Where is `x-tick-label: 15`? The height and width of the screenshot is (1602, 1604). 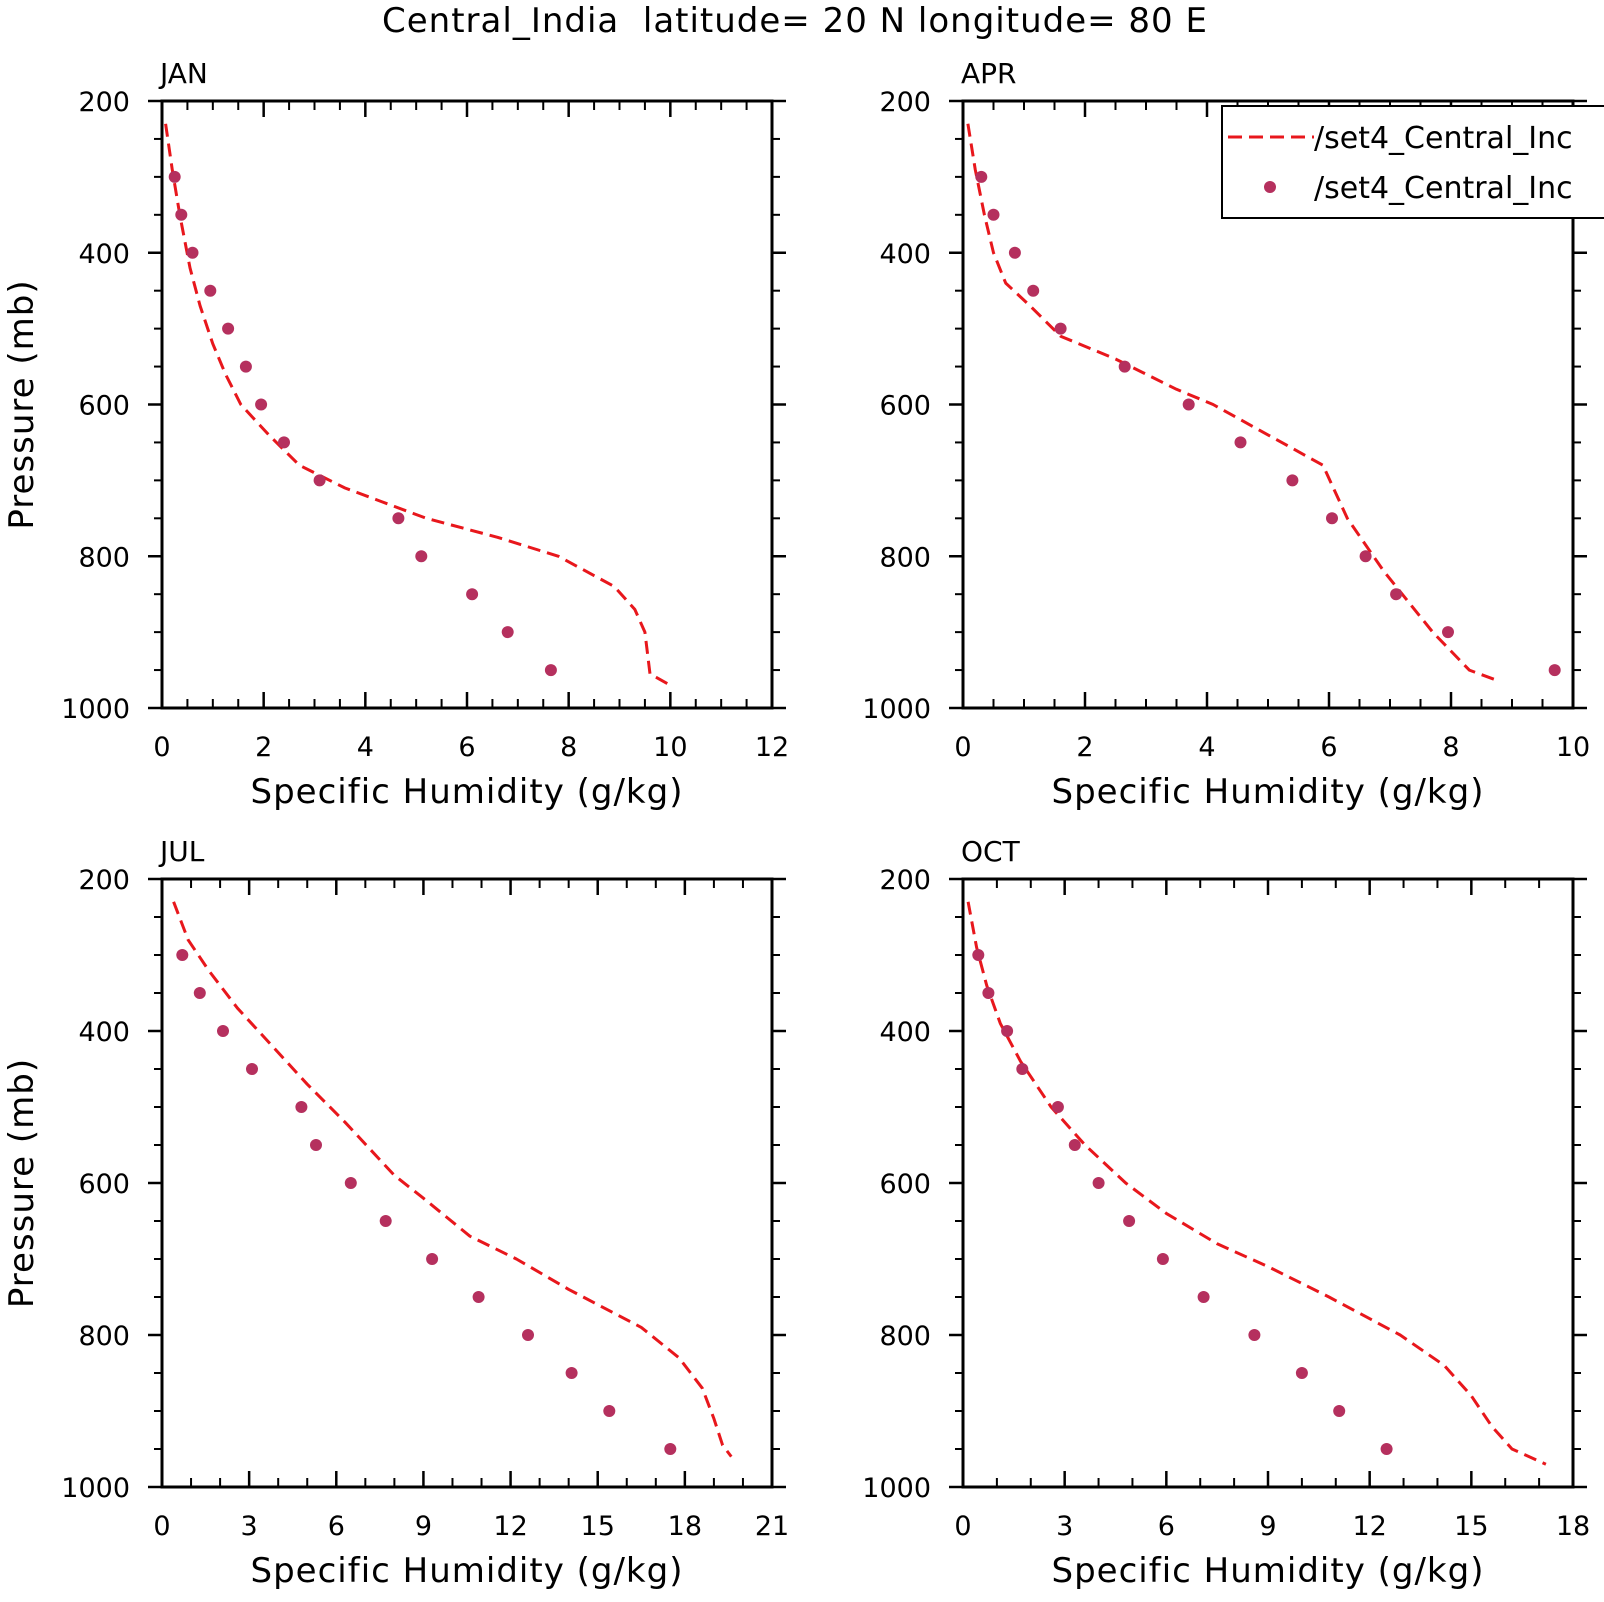
x-tick-label: 15 is located at coordinates (1471, 1526).